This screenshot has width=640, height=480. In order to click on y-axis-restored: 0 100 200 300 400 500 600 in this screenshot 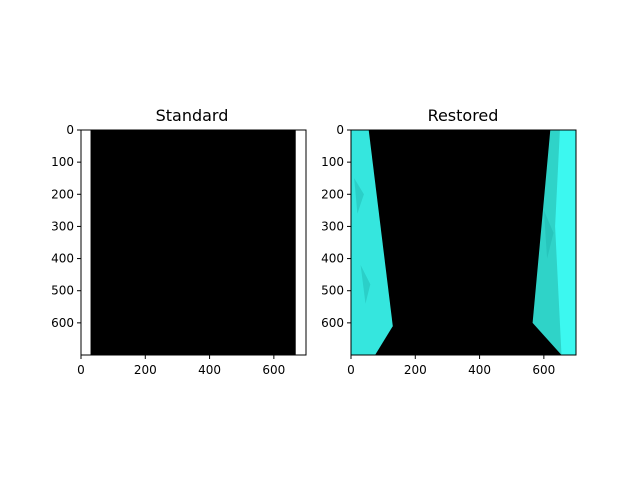, I will do `click(336, 226)`.